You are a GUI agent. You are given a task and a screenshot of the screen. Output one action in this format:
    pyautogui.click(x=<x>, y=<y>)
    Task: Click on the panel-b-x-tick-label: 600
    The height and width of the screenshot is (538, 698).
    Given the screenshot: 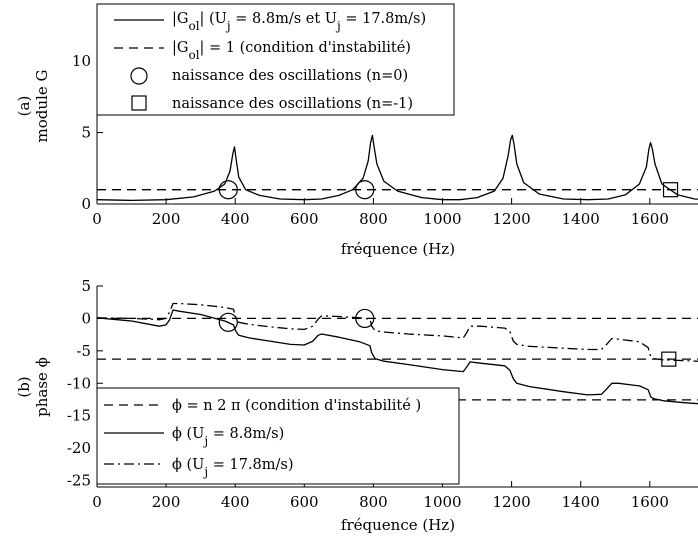 What is the action you would take?
    pyautogui.click(x=304, y=502)
    